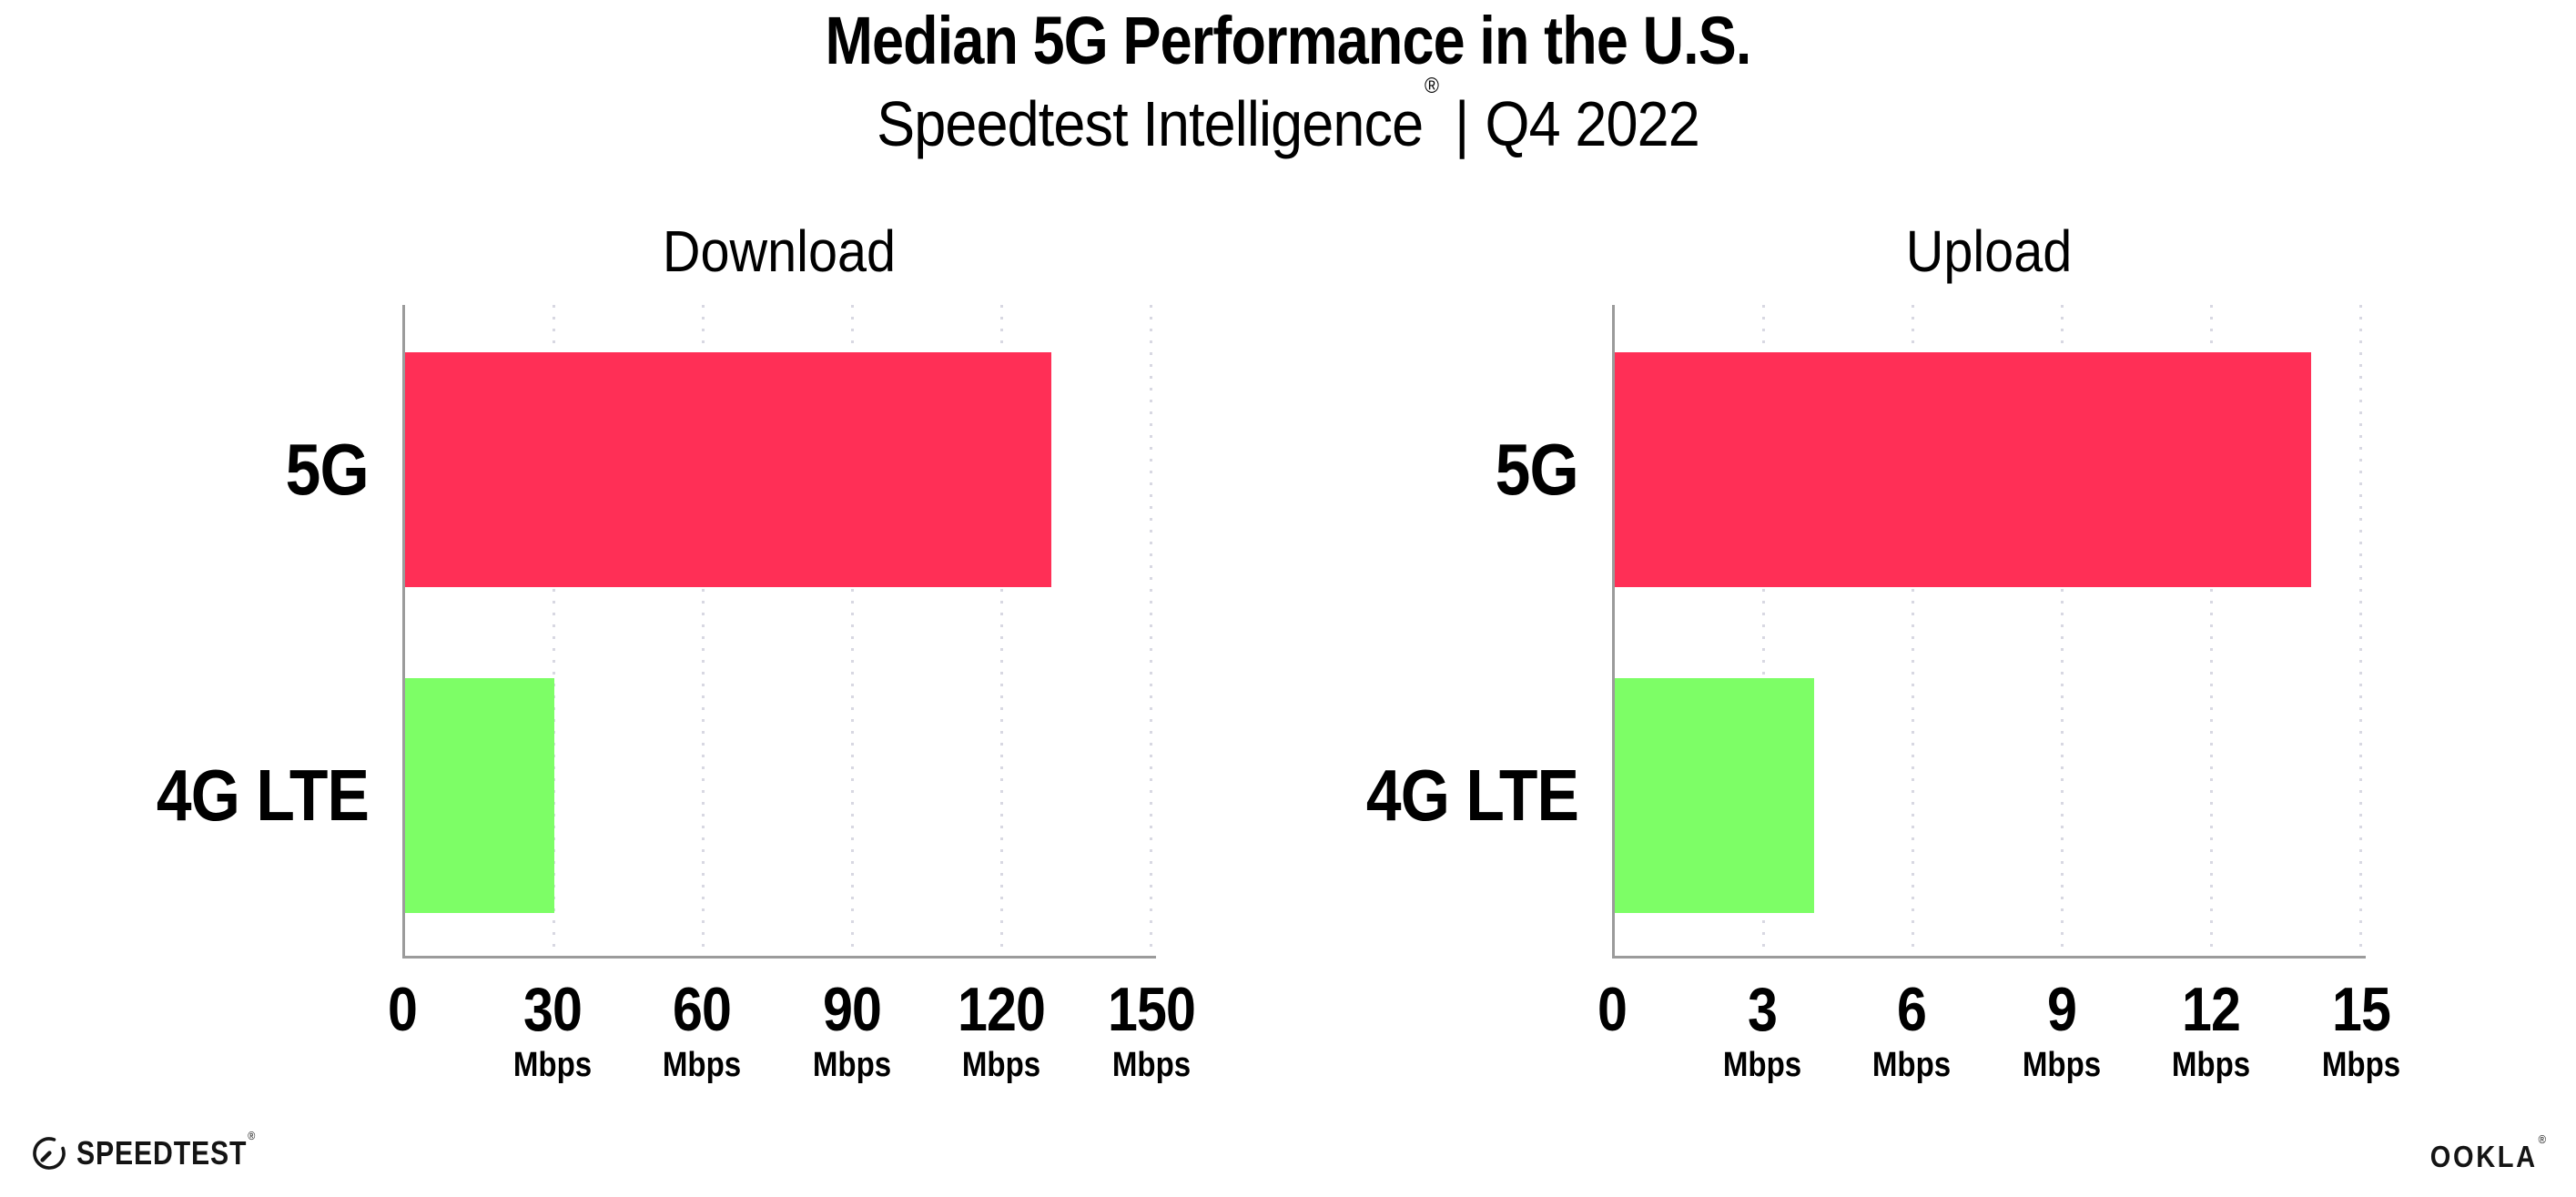 This screenshot has height=1197, width=2576. I want to click on x-tick: 30 Mbps, so click(551, 1030).